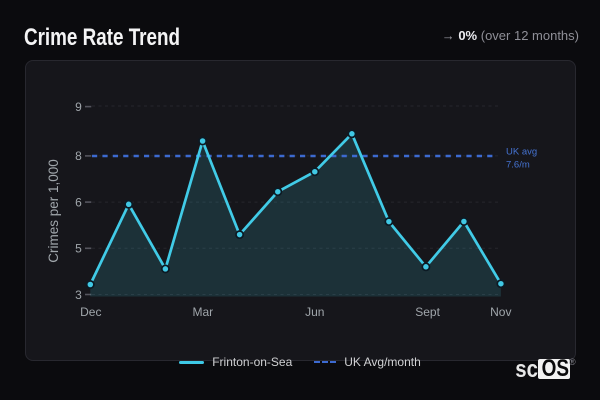 This screenshot has height=400, width=600. I want to click on svg-text: 3, so click(78, 295).